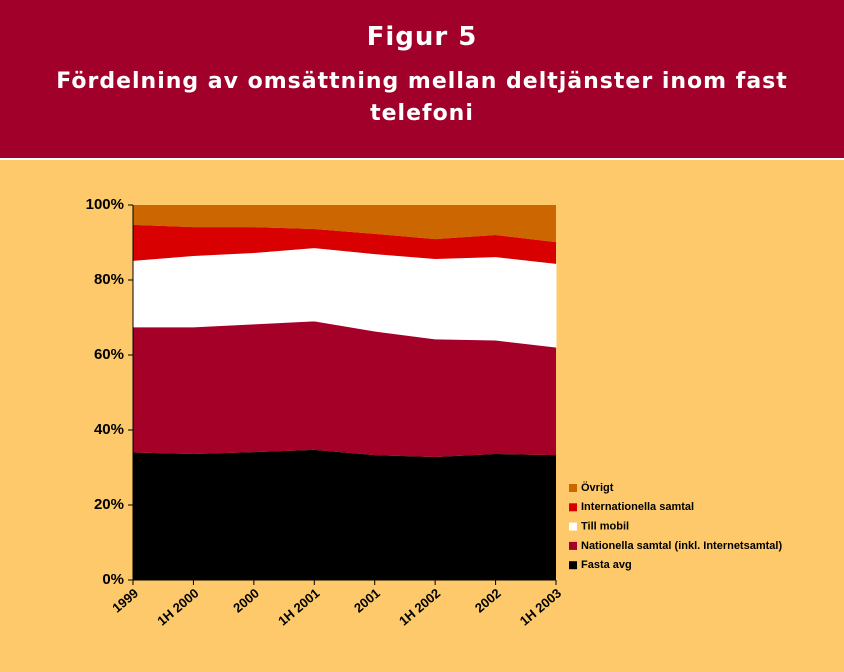 The height and width of the screenshot is (672, 844). I want to click on y-tick-label: 80%, so click(109, 279).